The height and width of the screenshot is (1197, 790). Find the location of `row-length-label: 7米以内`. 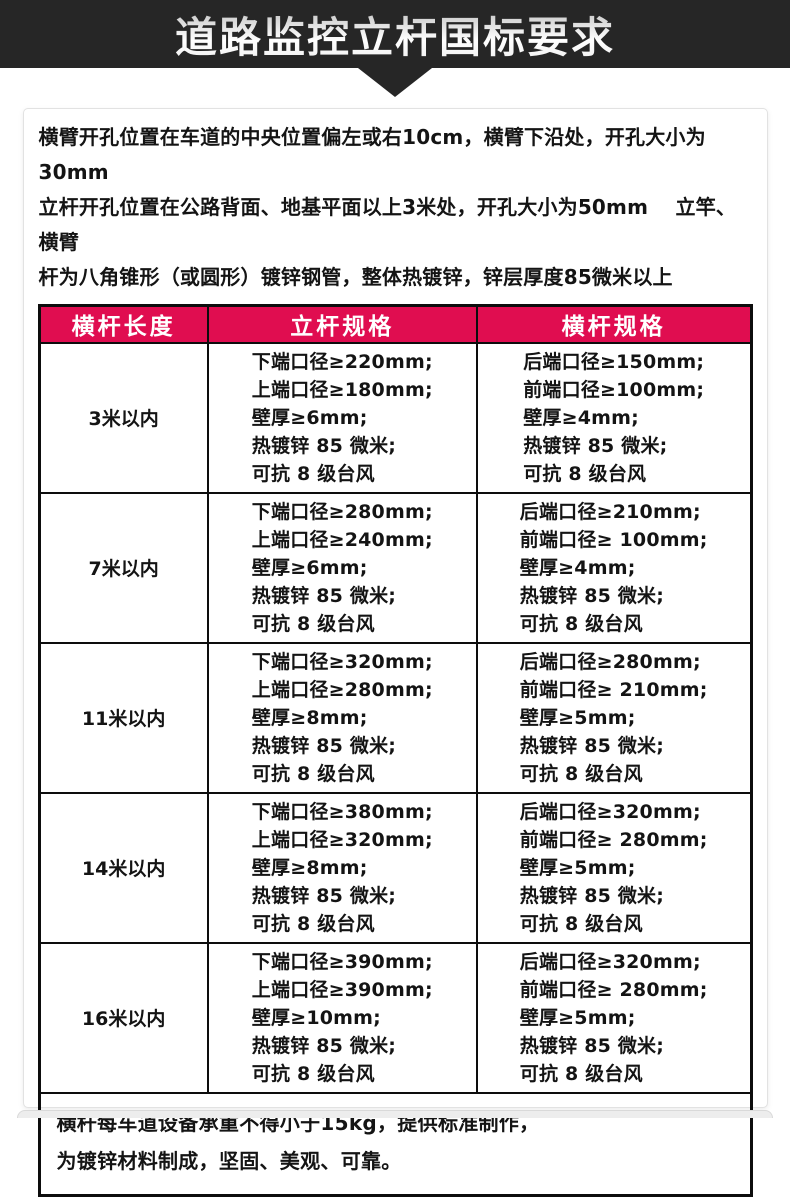

row-length-label: 7米以内 is located at coordinates (123, 567).